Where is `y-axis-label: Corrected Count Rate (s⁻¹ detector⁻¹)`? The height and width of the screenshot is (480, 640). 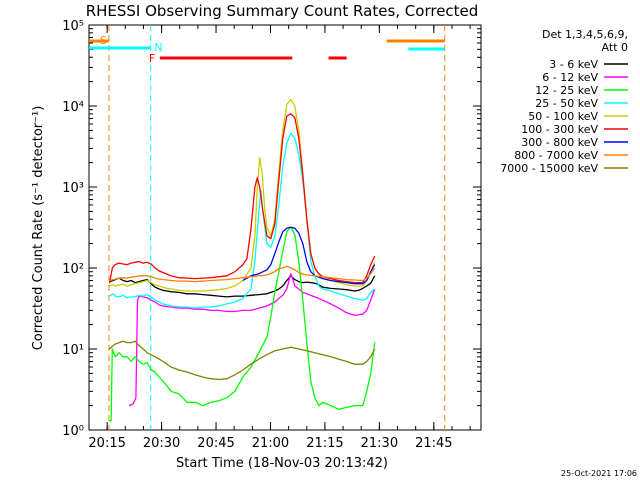 y-axis-label: Corrected Count Rate (s⁻¹ detector⁻¹) is located at coordinates (38, 228).